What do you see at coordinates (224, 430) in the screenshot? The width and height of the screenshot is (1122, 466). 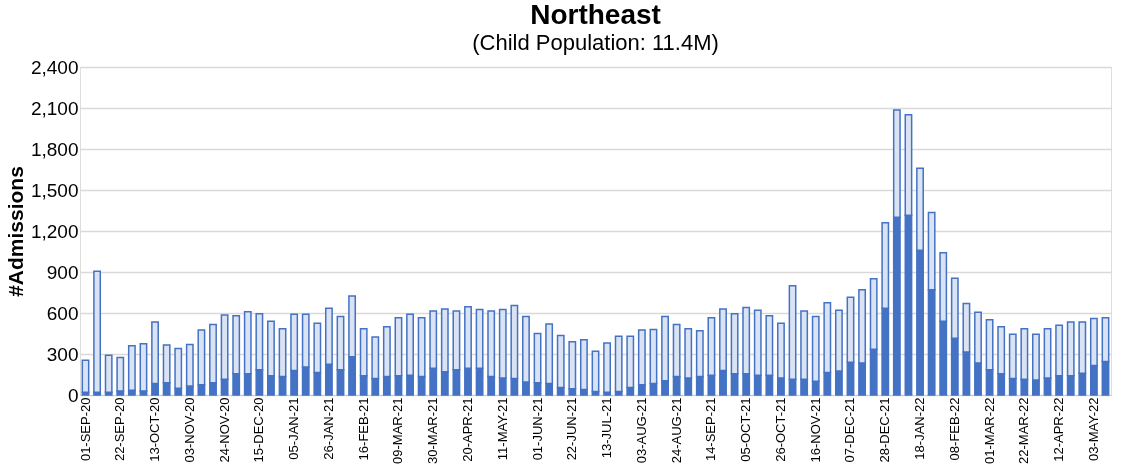 I see `x-tick-label: 24-NOV-20` at bounding box center [224, 430].